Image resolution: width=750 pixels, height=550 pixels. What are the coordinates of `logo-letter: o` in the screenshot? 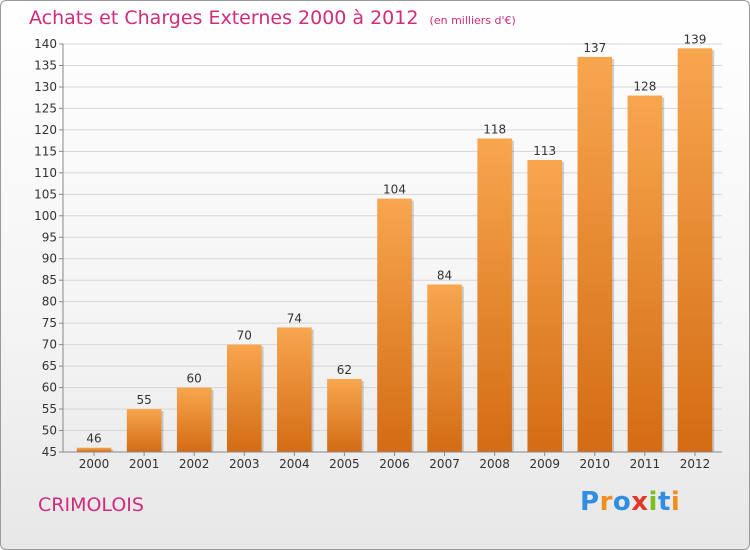 It's located at (622, 502).